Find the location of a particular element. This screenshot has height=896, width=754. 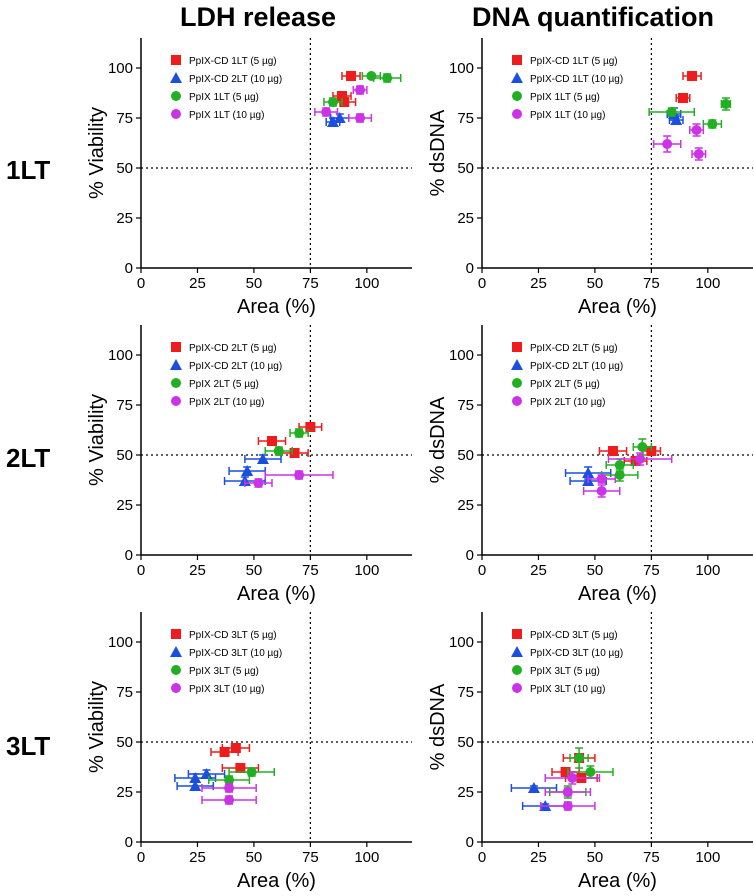

legend-label: PpIX-CD 1LT (5 µg) is located at coordinates (233, 61).